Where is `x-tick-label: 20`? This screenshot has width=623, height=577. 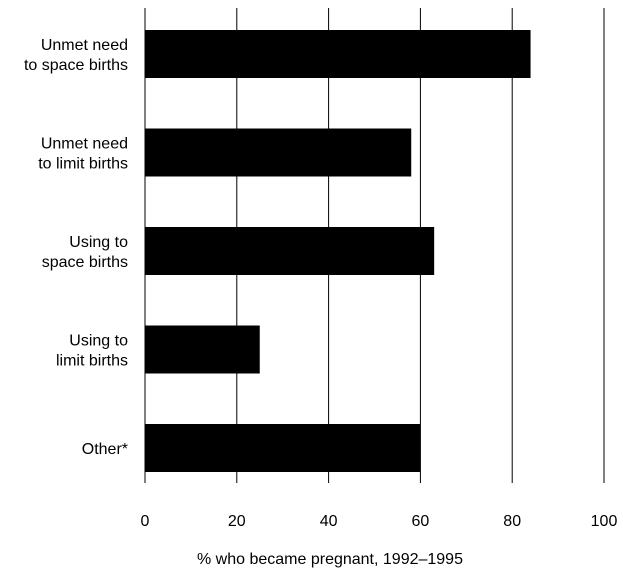 x-tick-label: 20 is located at coordinates (237, 521).